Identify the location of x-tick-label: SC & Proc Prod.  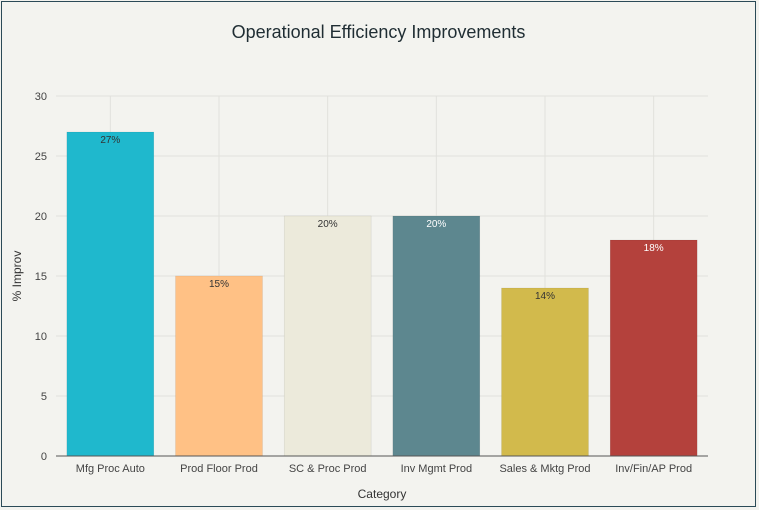
(328, 469).